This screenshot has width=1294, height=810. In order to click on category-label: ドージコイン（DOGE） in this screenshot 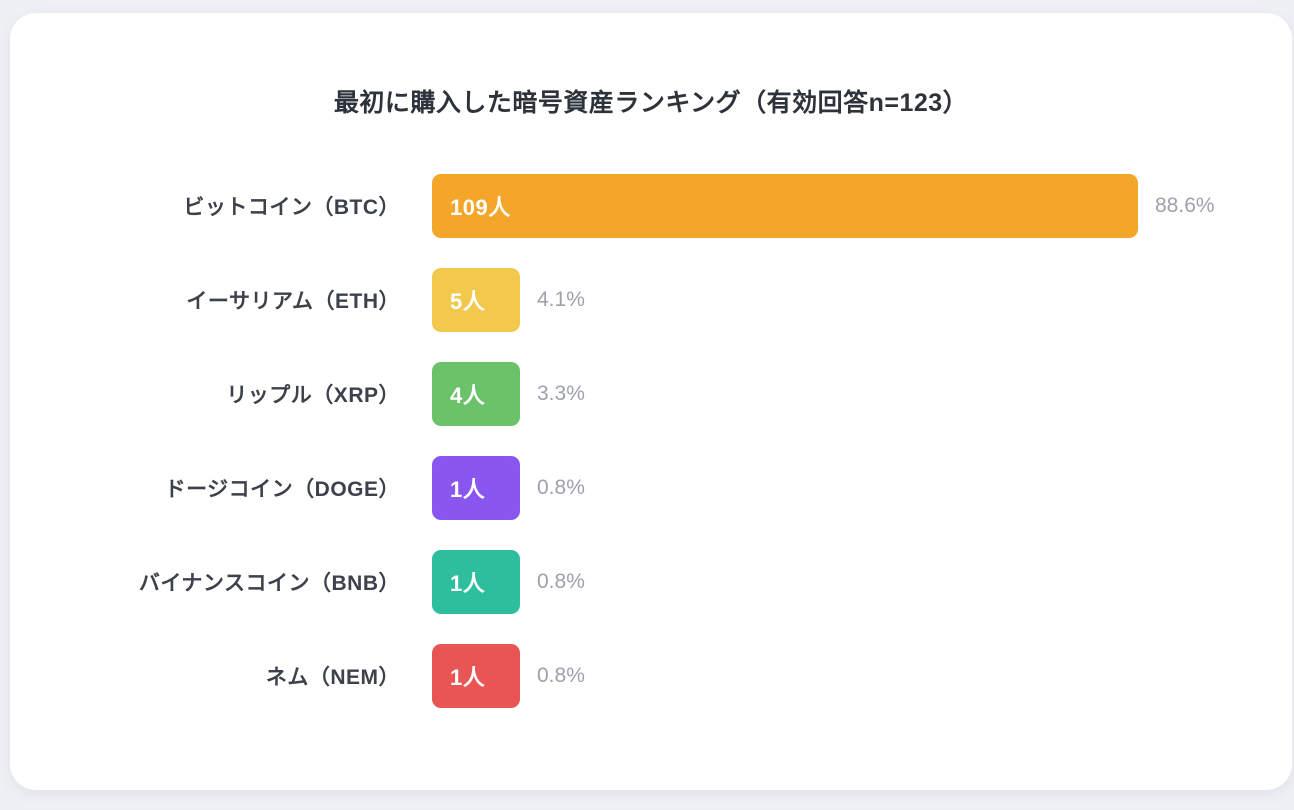, I will do `click(282, 489)`.